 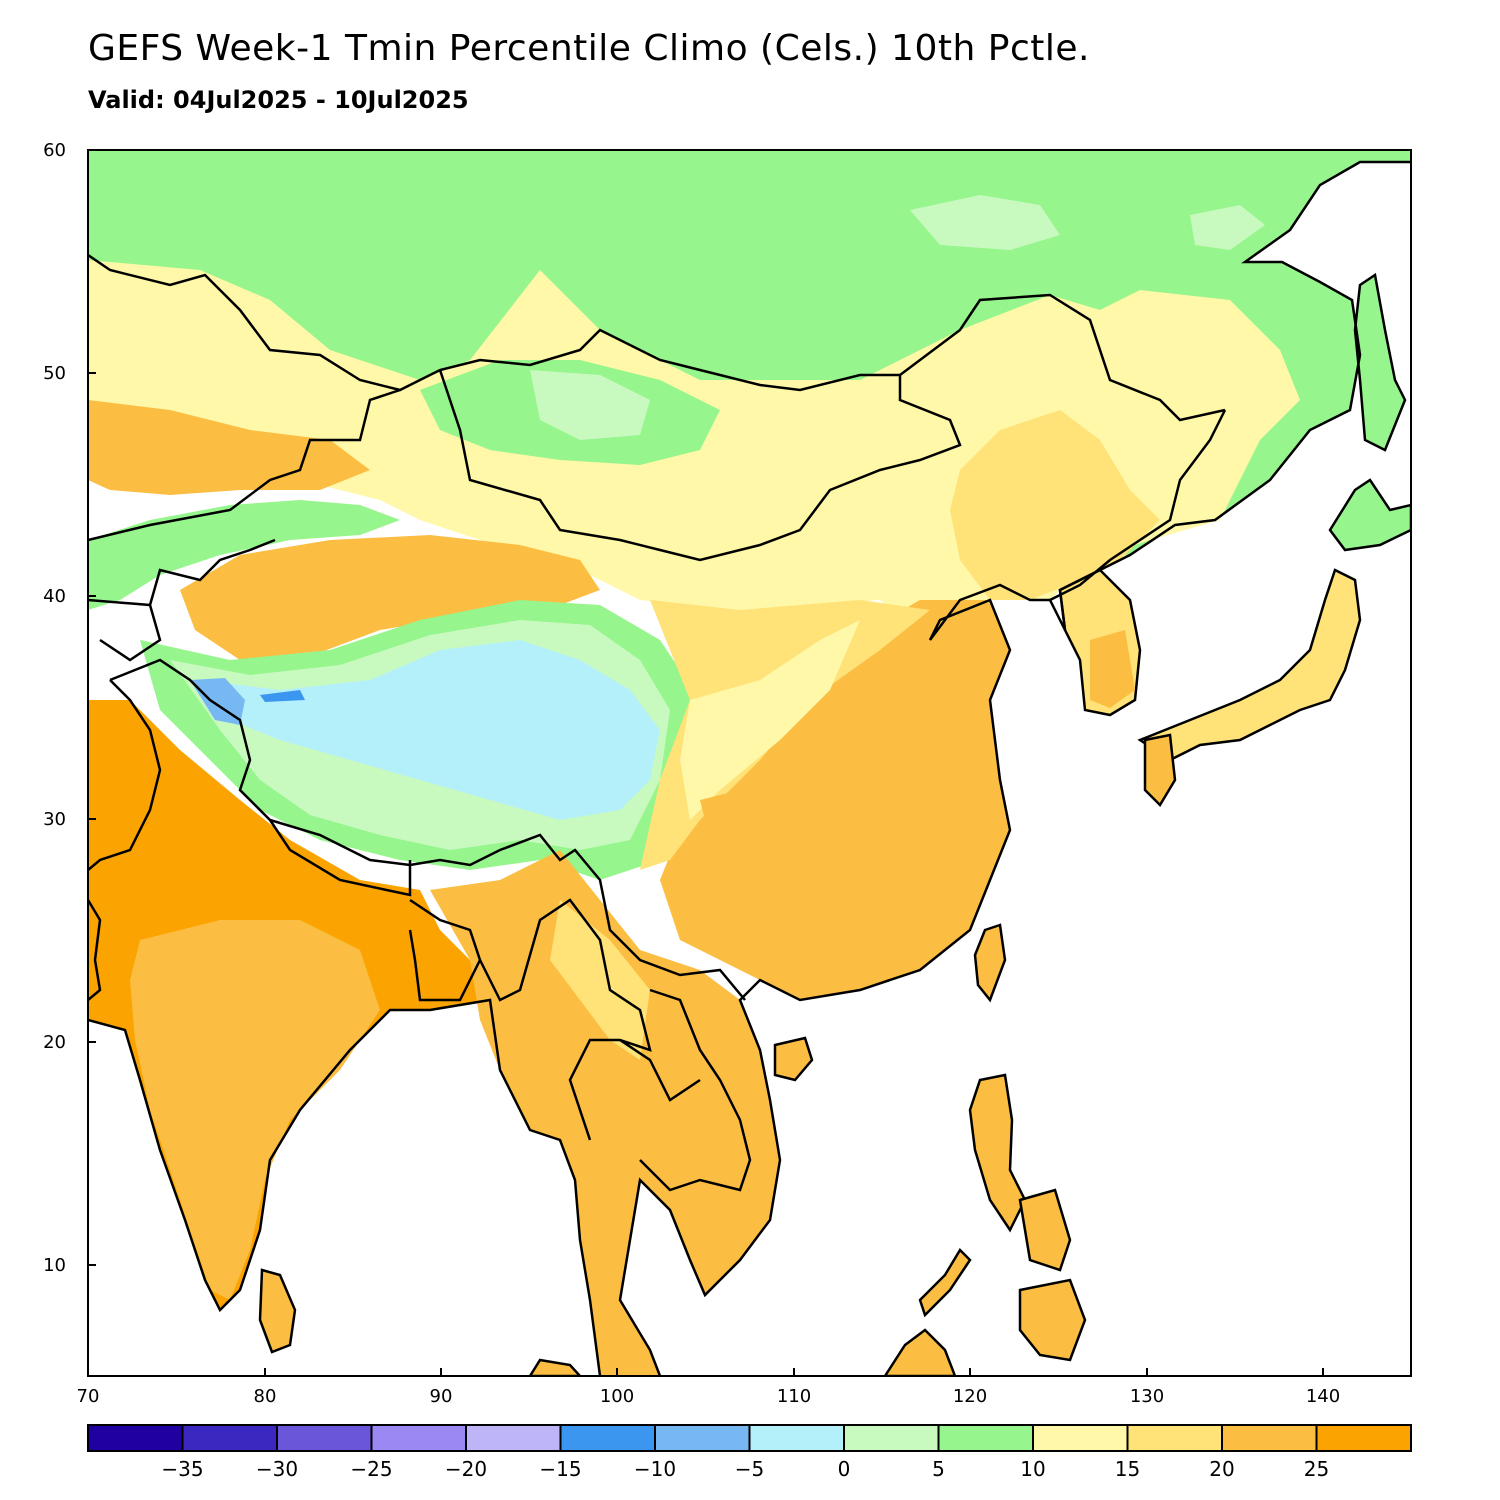 What do you see at coordinates (590, 405) in the screenshot?
I see `mongolia-light` at bounding box center [590, 405].